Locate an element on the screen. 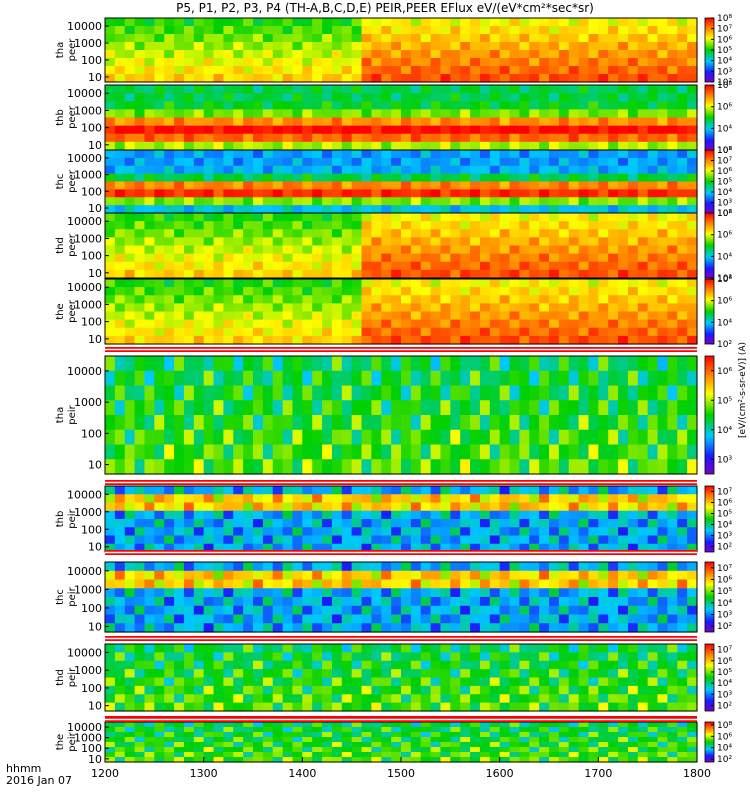  colorbar-tick-label: 10⁸ is located at coordinates (724, 214).